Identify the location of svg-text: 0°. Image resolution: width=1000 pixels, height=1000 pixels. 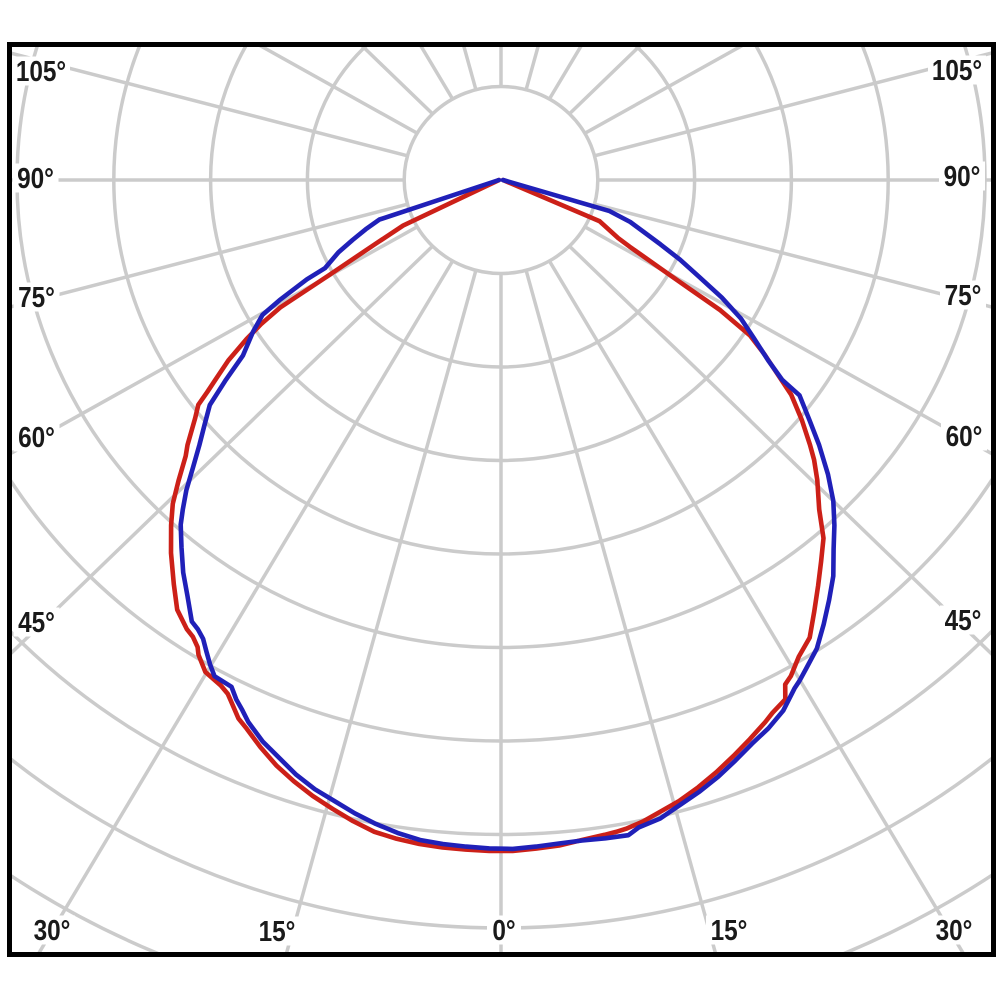
(503, 930).